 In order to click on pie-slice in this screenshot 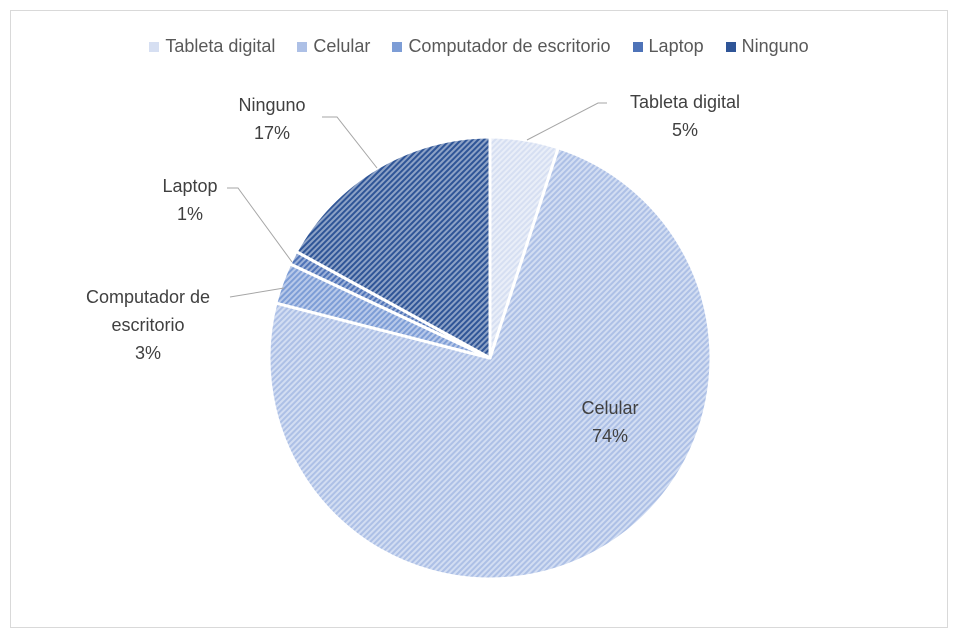, I will do `click(393, 247)`.